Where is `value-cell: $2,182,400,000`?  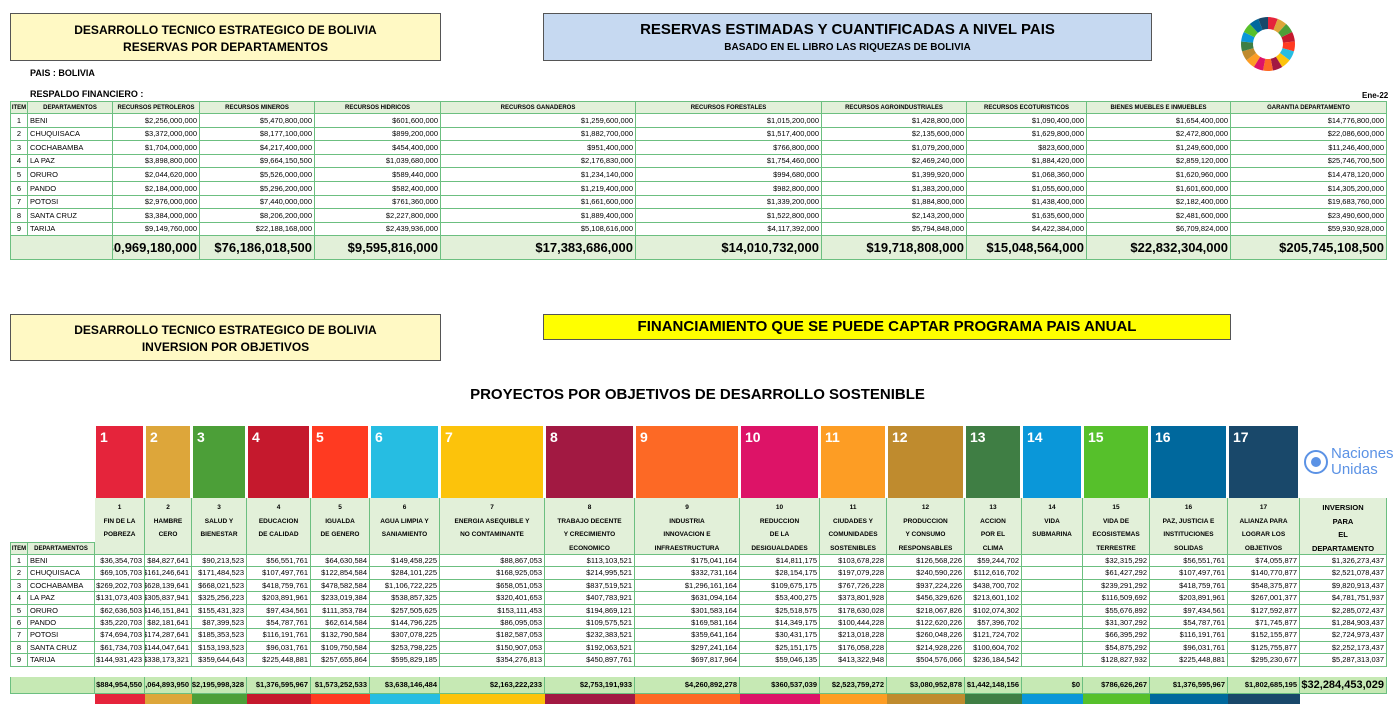 value-cell: $2,182,400,000 is located at coordinates (1159, 202).